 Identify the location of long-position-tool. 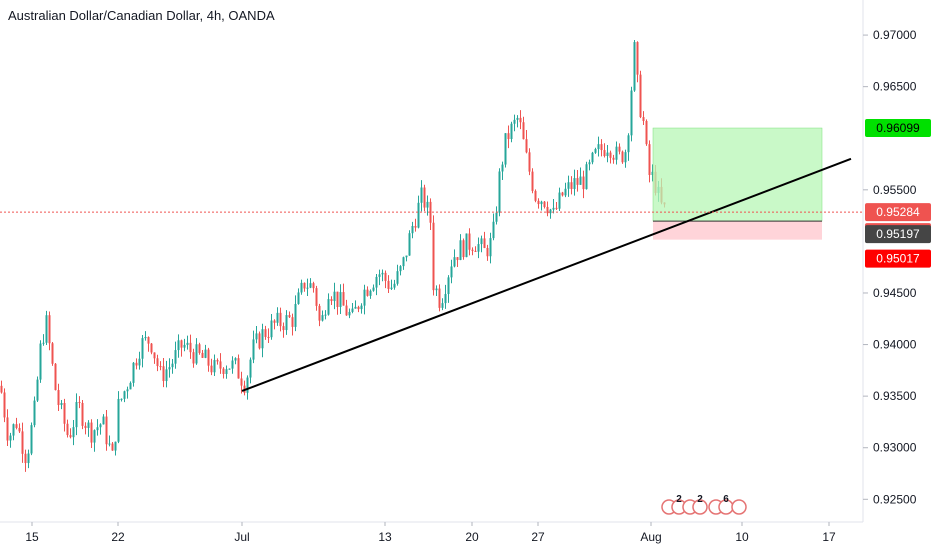
(737, 183).